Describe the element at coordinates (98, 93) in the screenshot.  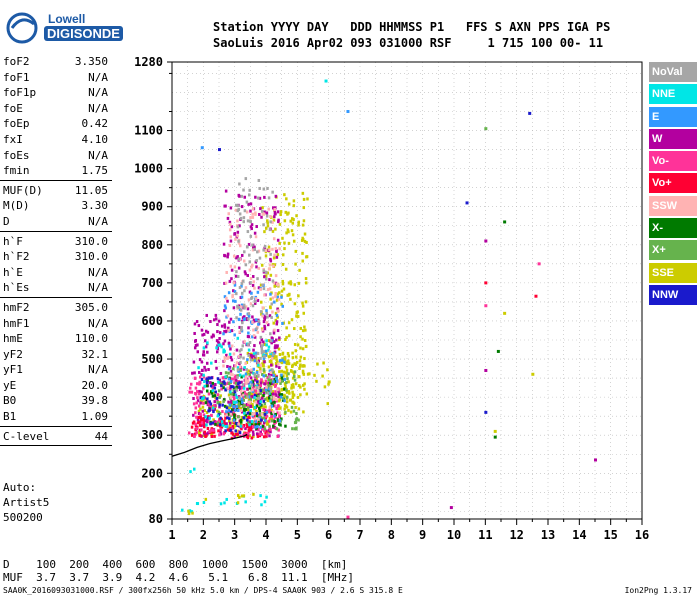
I see `param-value: N/A` at that location.